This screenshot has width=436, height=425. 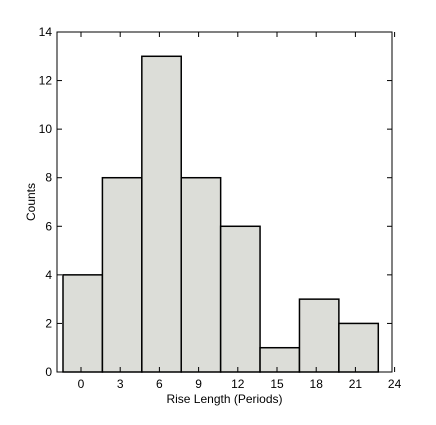 What do you see at coordinates (48, 178) in the screenshot?
I see `y-tick-label: 8` at bounding box center [48, 178].